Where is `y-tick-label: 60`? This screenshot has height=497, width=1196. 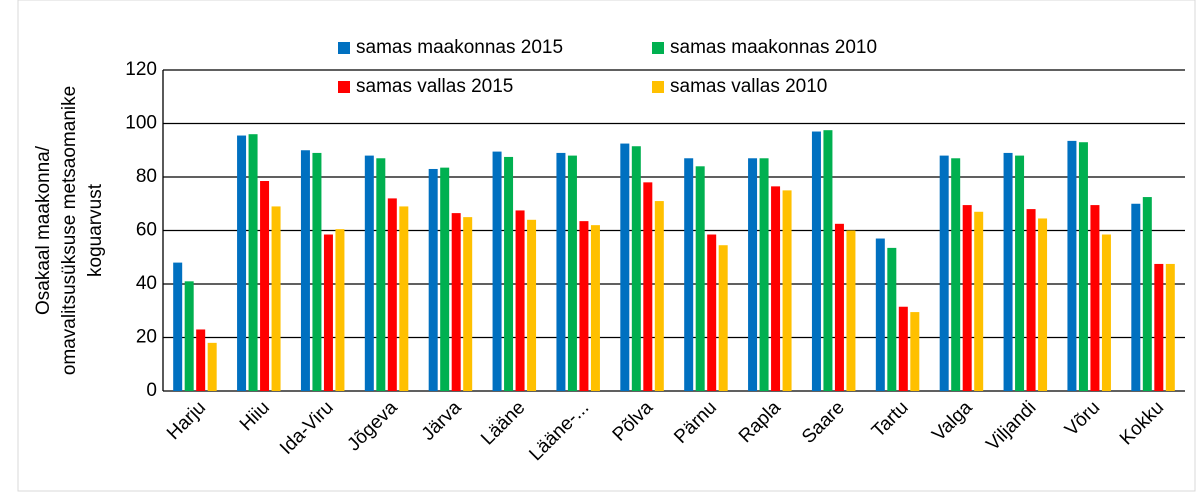 y-tick-label: 60 is located at coordinates (146, 230).